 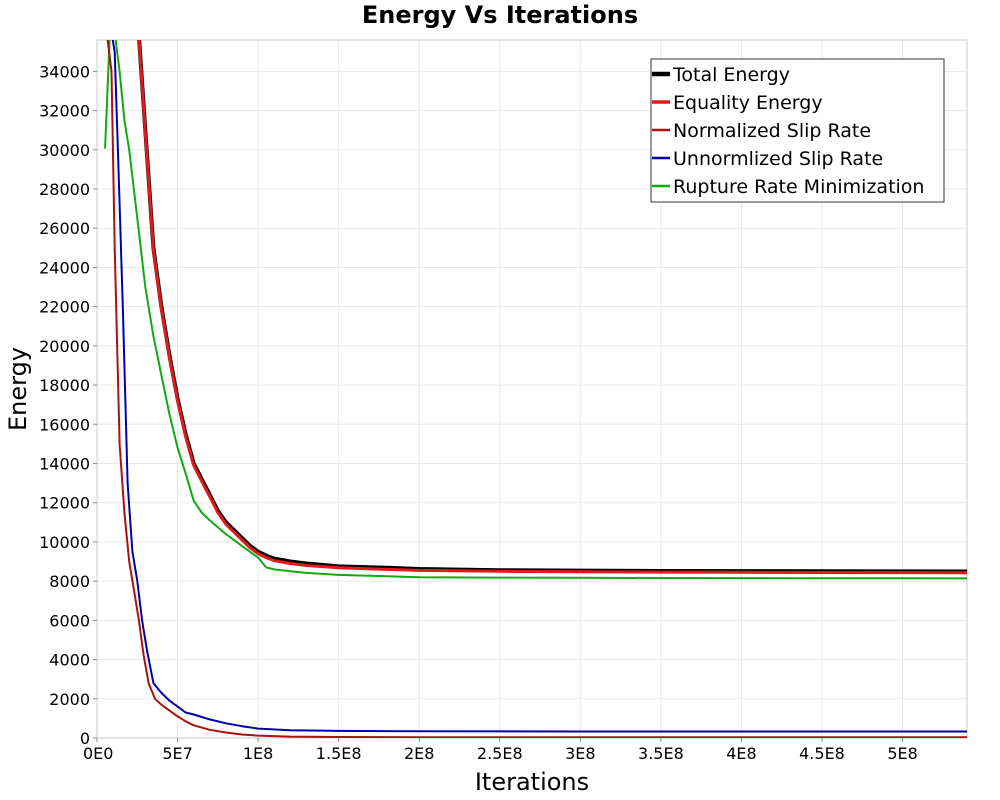 I want to click on y-tick-label: 14000, so click(x=64, y=464).